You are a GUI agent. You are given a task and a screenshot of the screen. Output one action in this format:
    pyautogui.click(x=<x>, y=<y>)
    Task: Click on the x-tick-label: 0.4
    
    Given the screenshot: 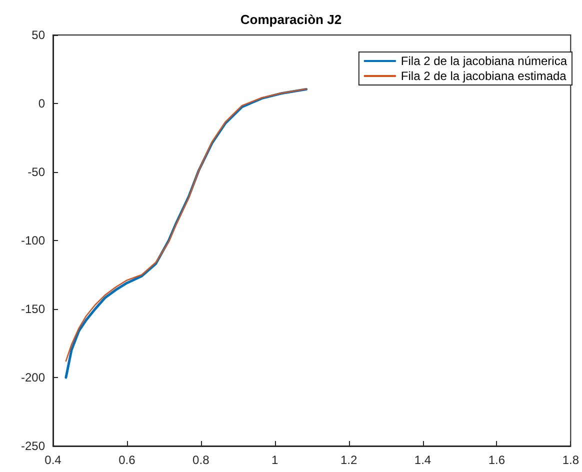 What is the action you would take?
    pyautogui.click(x=53, y=460)
    